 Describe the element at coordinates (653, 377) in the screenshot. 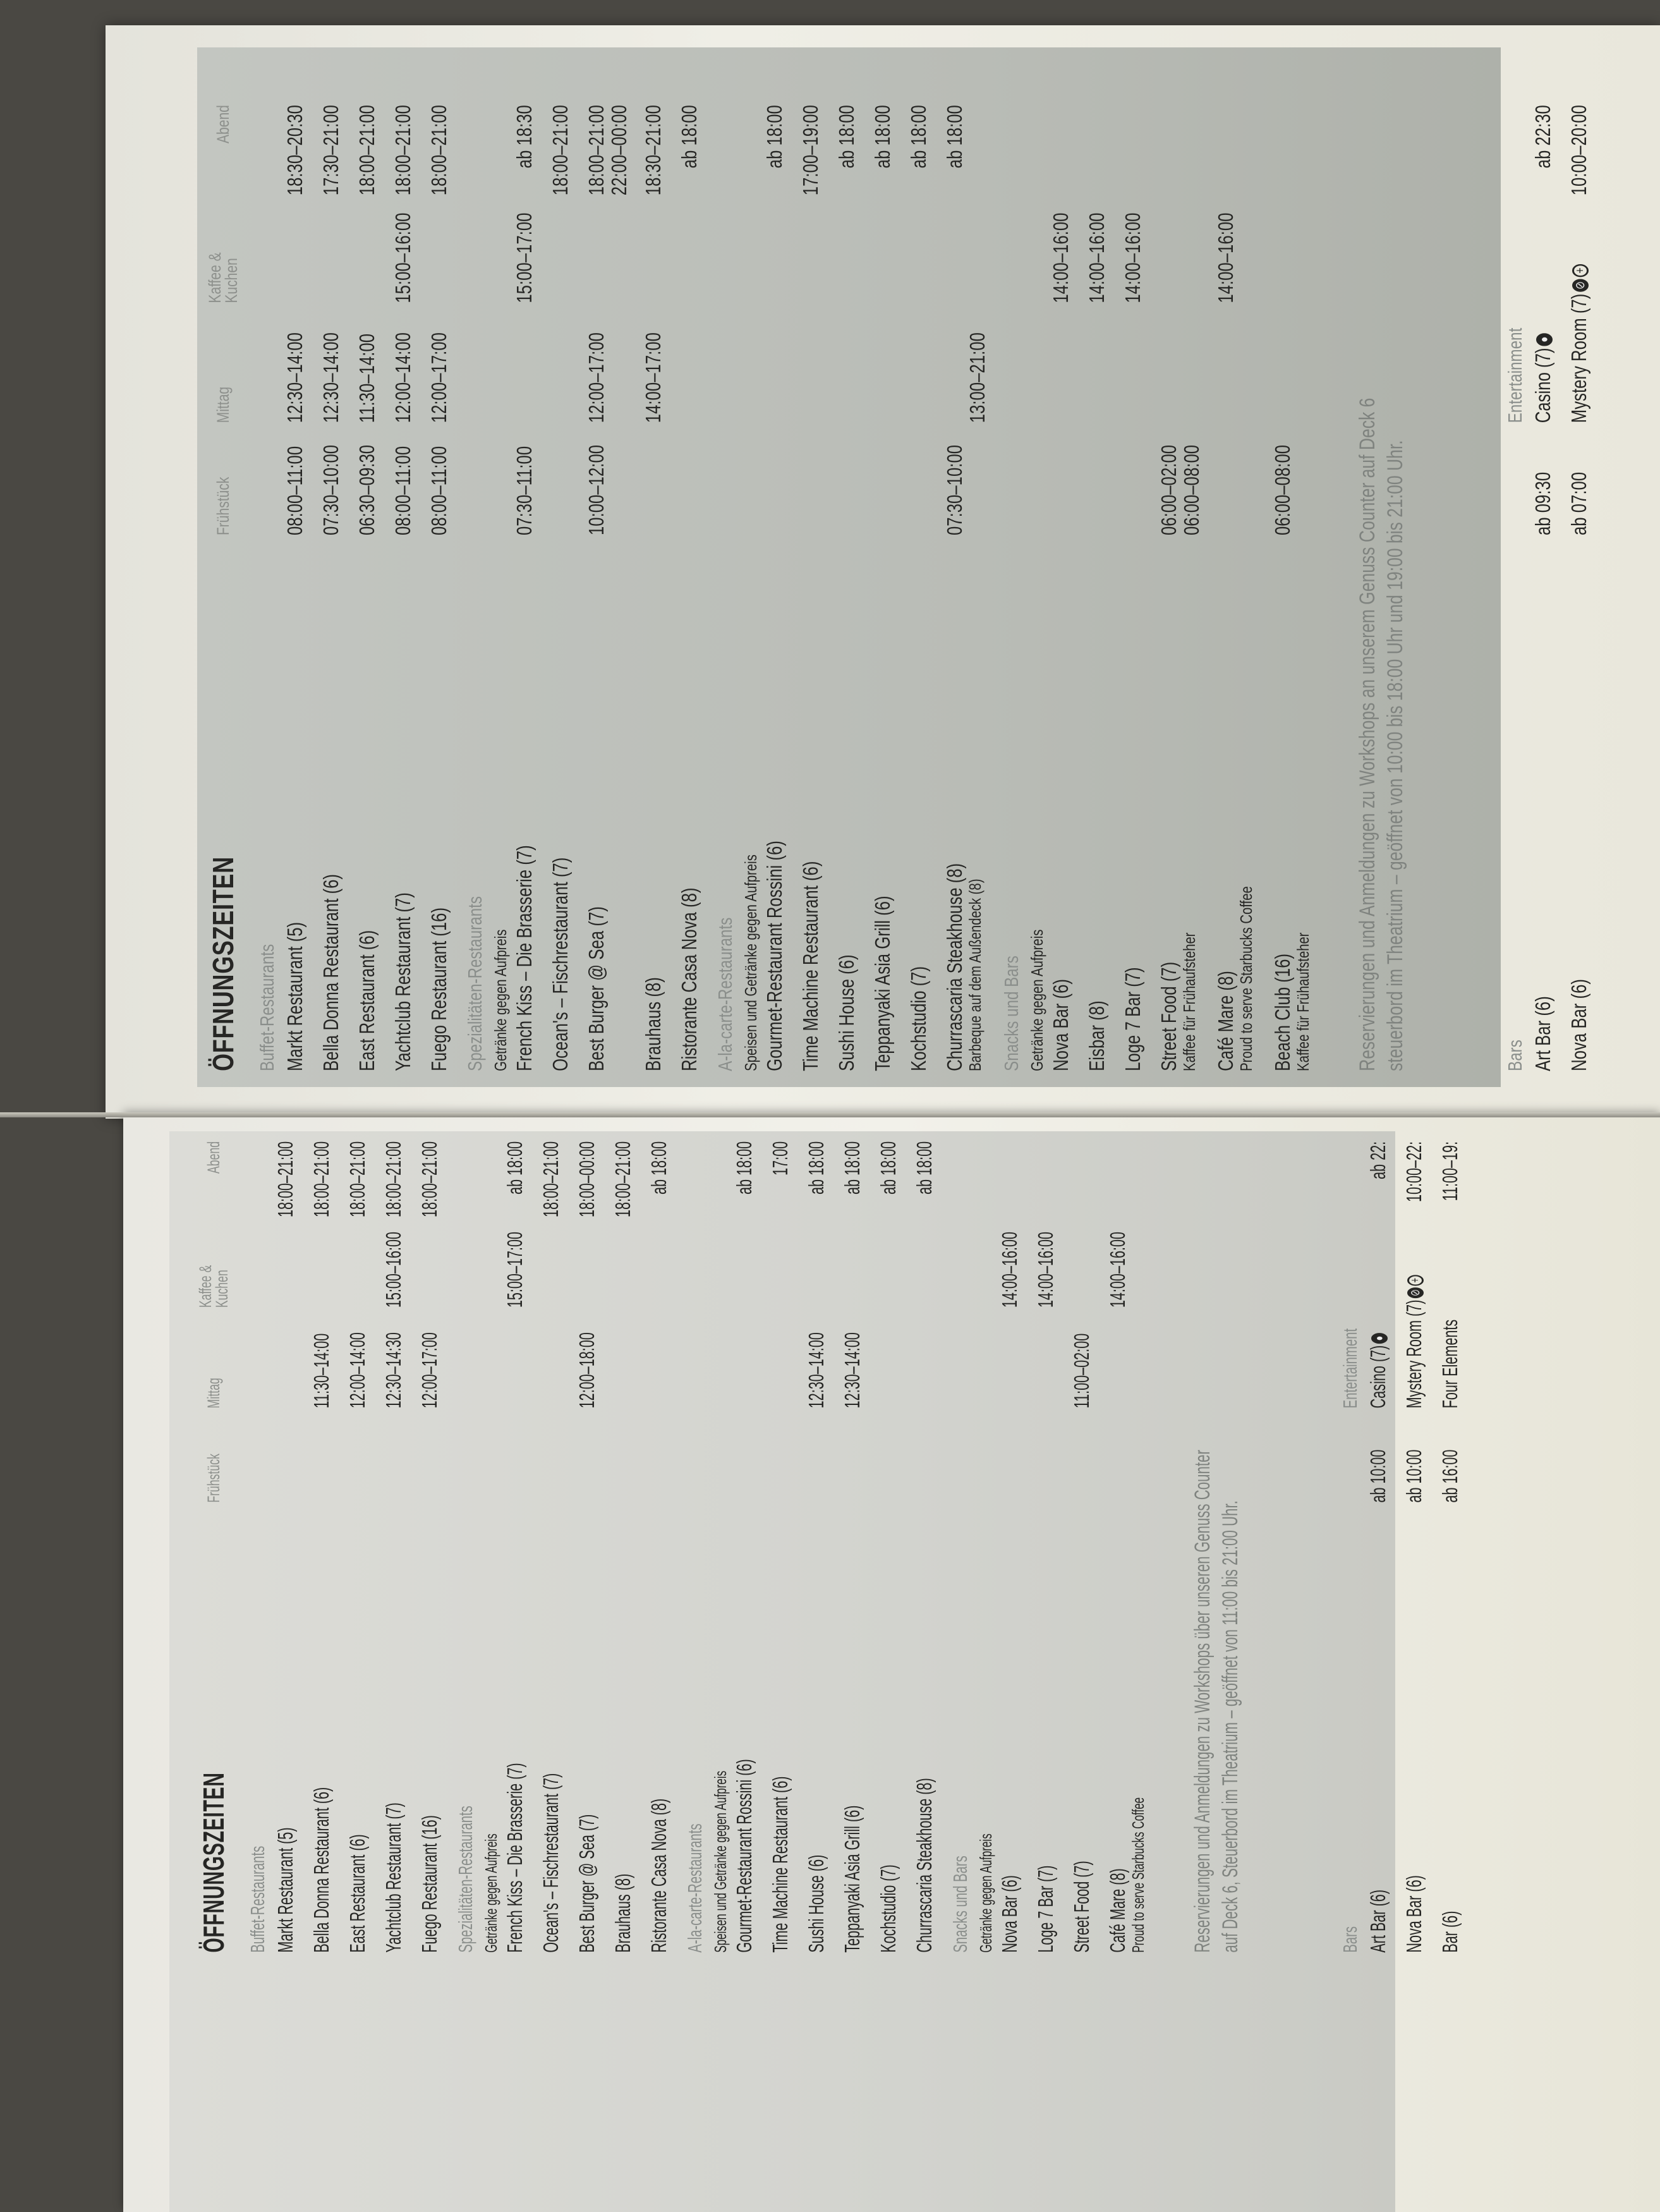

I see `time-cell: 14:00–17:00` at that location.